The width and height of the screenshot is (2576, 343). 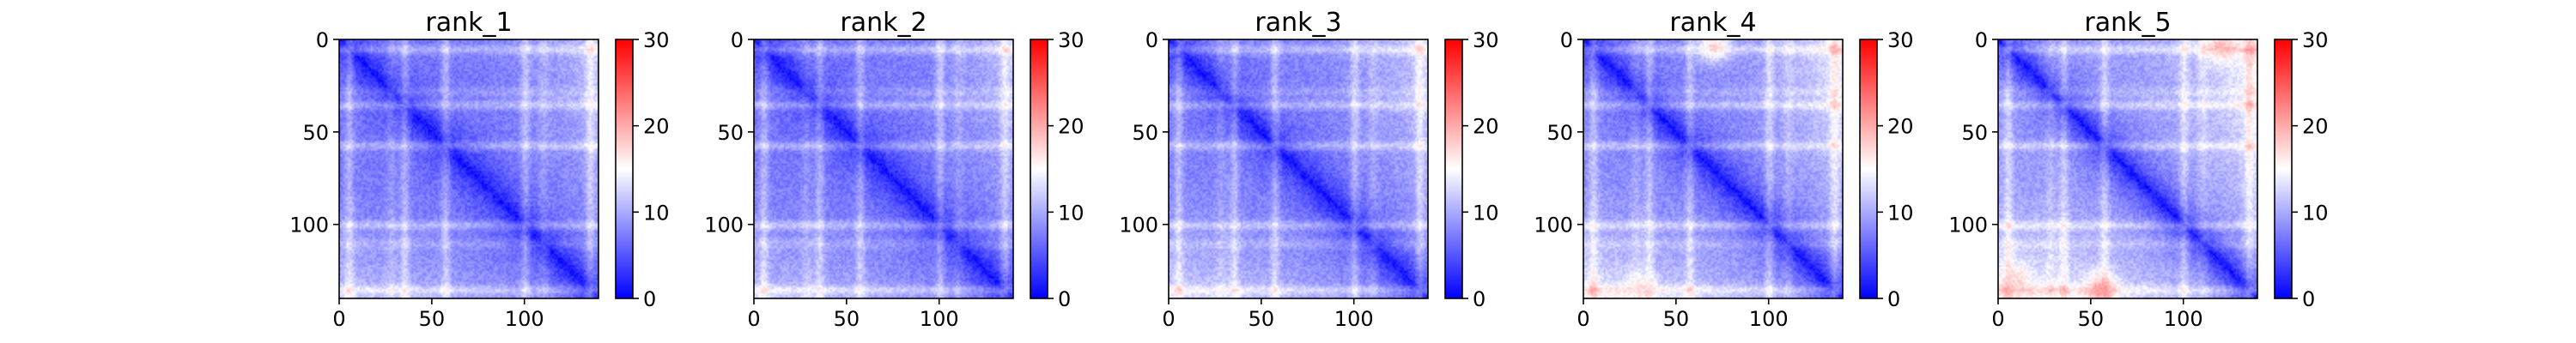 I want to click on heatmap-panel-2: rank_2 0 50 100 0 50 100 0 10 20 30, so click(x=894, y=169).